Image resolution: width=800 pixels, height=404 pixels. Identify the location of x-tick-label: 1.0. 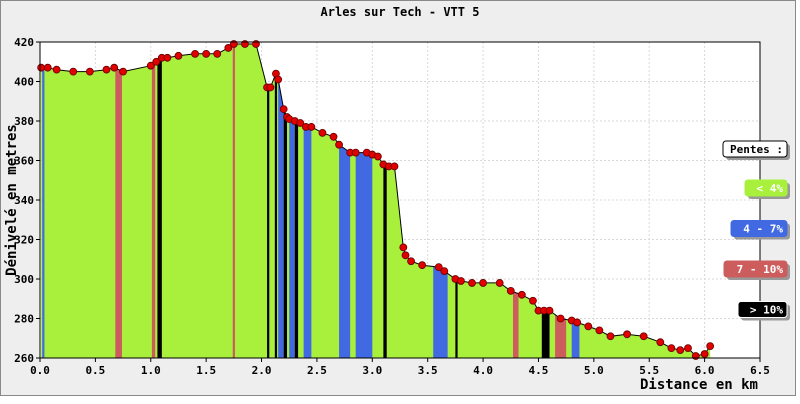
(151, 370).